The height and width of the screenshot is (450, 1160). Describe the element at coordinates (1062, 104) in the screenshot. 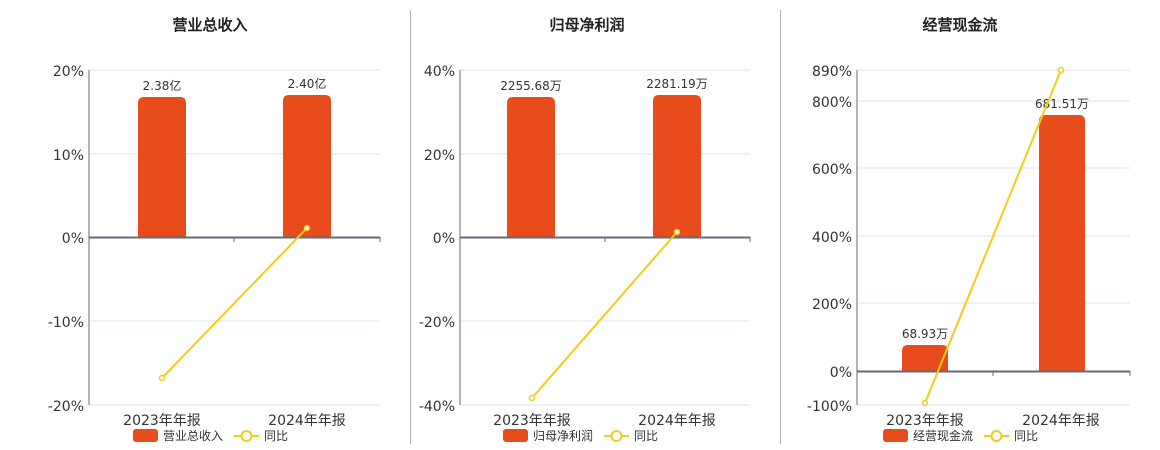

I see `bar-label: 681.51万` at that location.